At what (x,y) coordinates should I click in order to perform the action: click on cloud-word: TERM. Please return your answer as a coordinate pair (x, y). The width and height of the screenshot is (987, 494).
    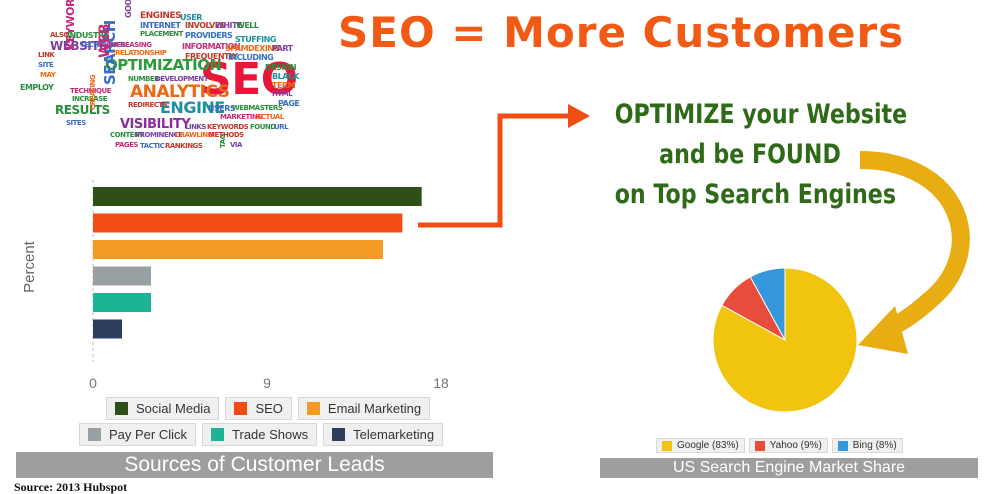
    Looking at the image, I should click on (284, 85).